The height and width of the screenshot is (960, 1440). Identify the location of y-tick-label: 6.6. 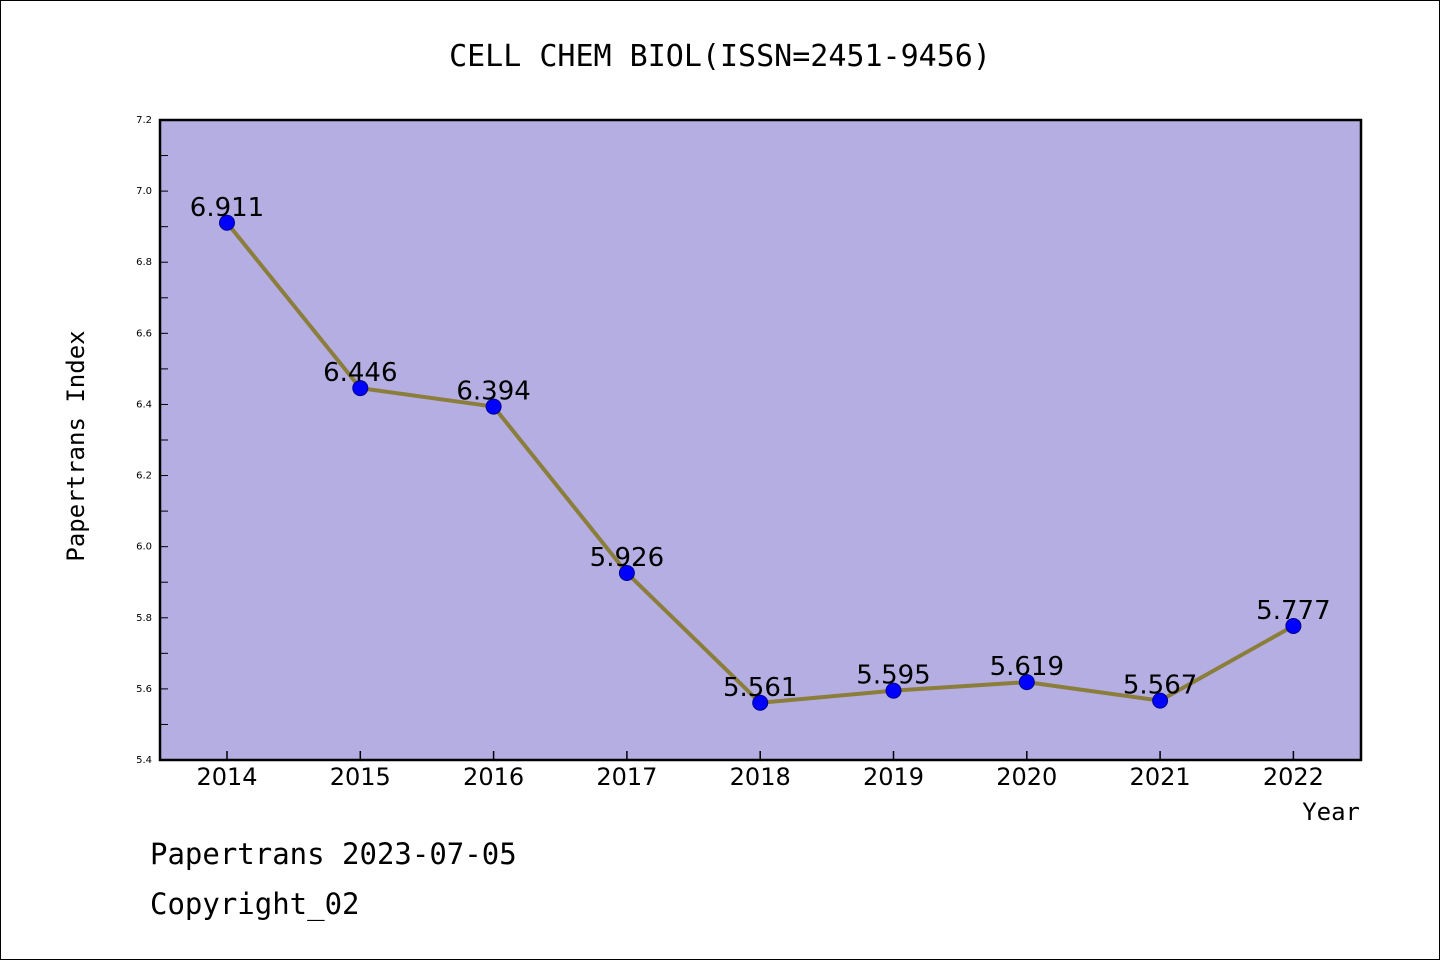
(144, 333).